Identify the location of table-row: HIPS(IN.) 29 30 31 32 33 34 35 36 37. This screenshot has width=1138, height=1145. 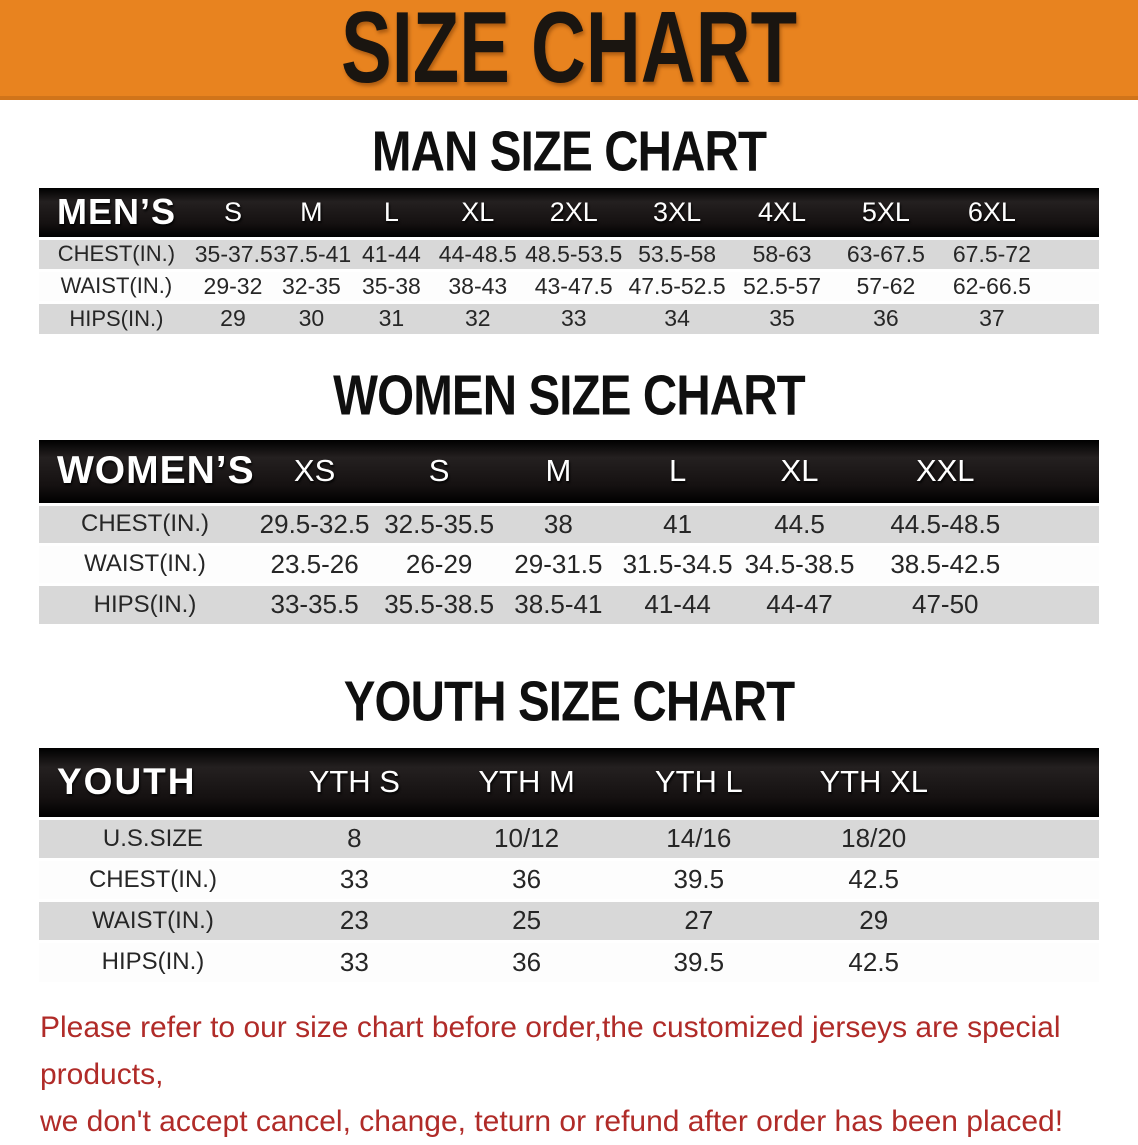
(569, 317).